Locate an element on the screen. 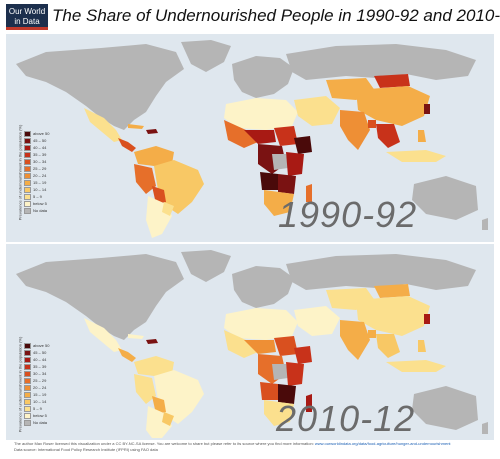 This screenshot has height=459, width=500. legend-item: 25 – 29 is located at coordinates (49, 168).